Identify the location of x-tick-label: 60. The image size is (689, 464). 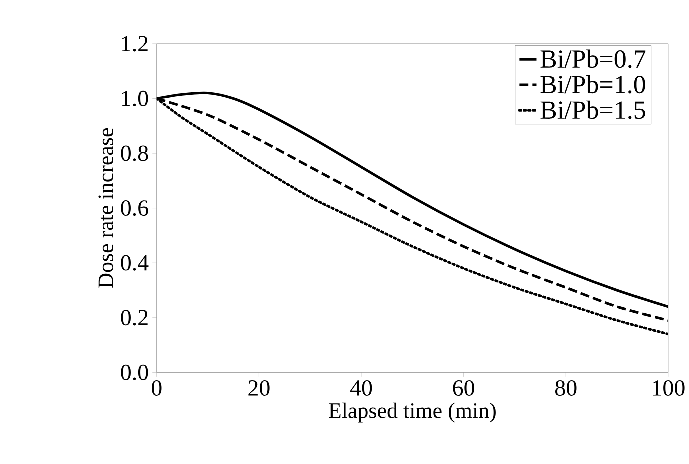
(463, 388).